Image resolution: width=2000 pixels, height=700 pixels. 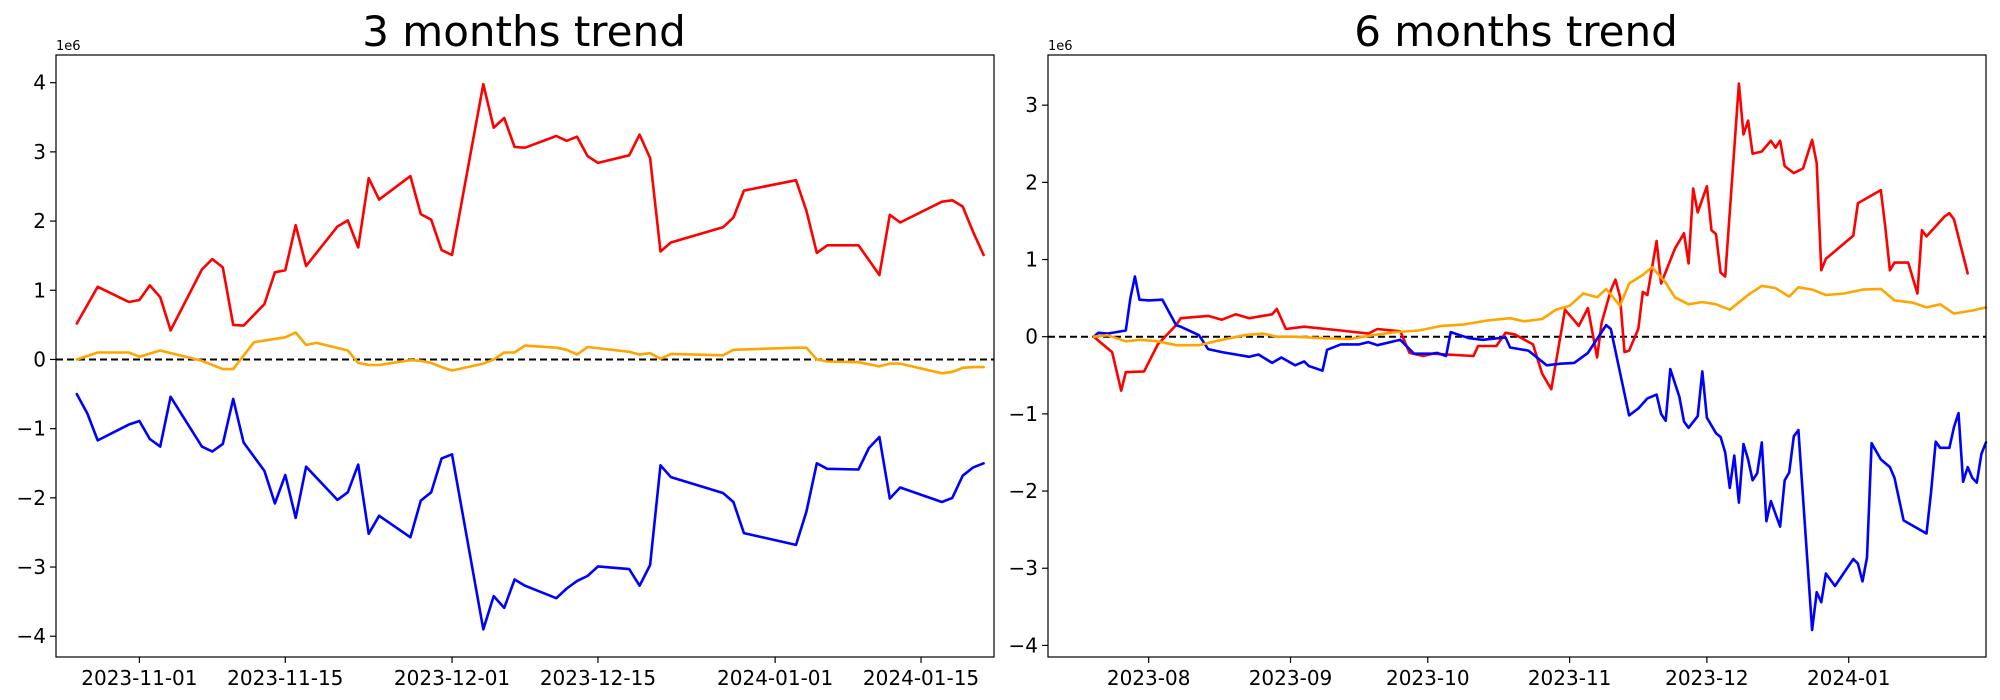 I want to click on chart-title: 3 months trend, so click(x=524, y=31).